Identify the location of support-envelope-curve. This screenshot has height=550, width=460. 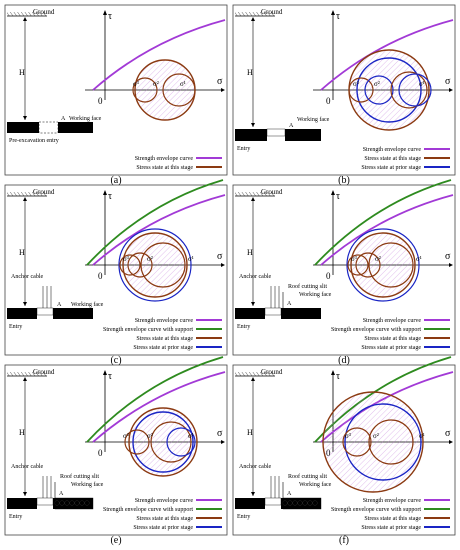
(155, 399).